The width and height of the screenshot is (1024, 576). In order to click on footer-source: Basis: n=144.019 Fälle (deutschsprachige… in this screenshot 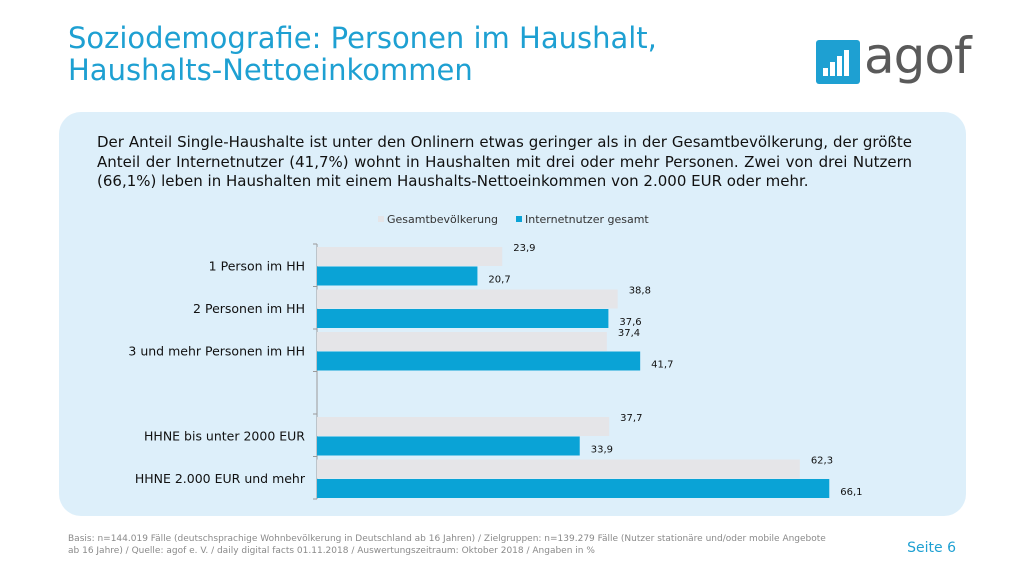, I will do `click(447, 545)`.